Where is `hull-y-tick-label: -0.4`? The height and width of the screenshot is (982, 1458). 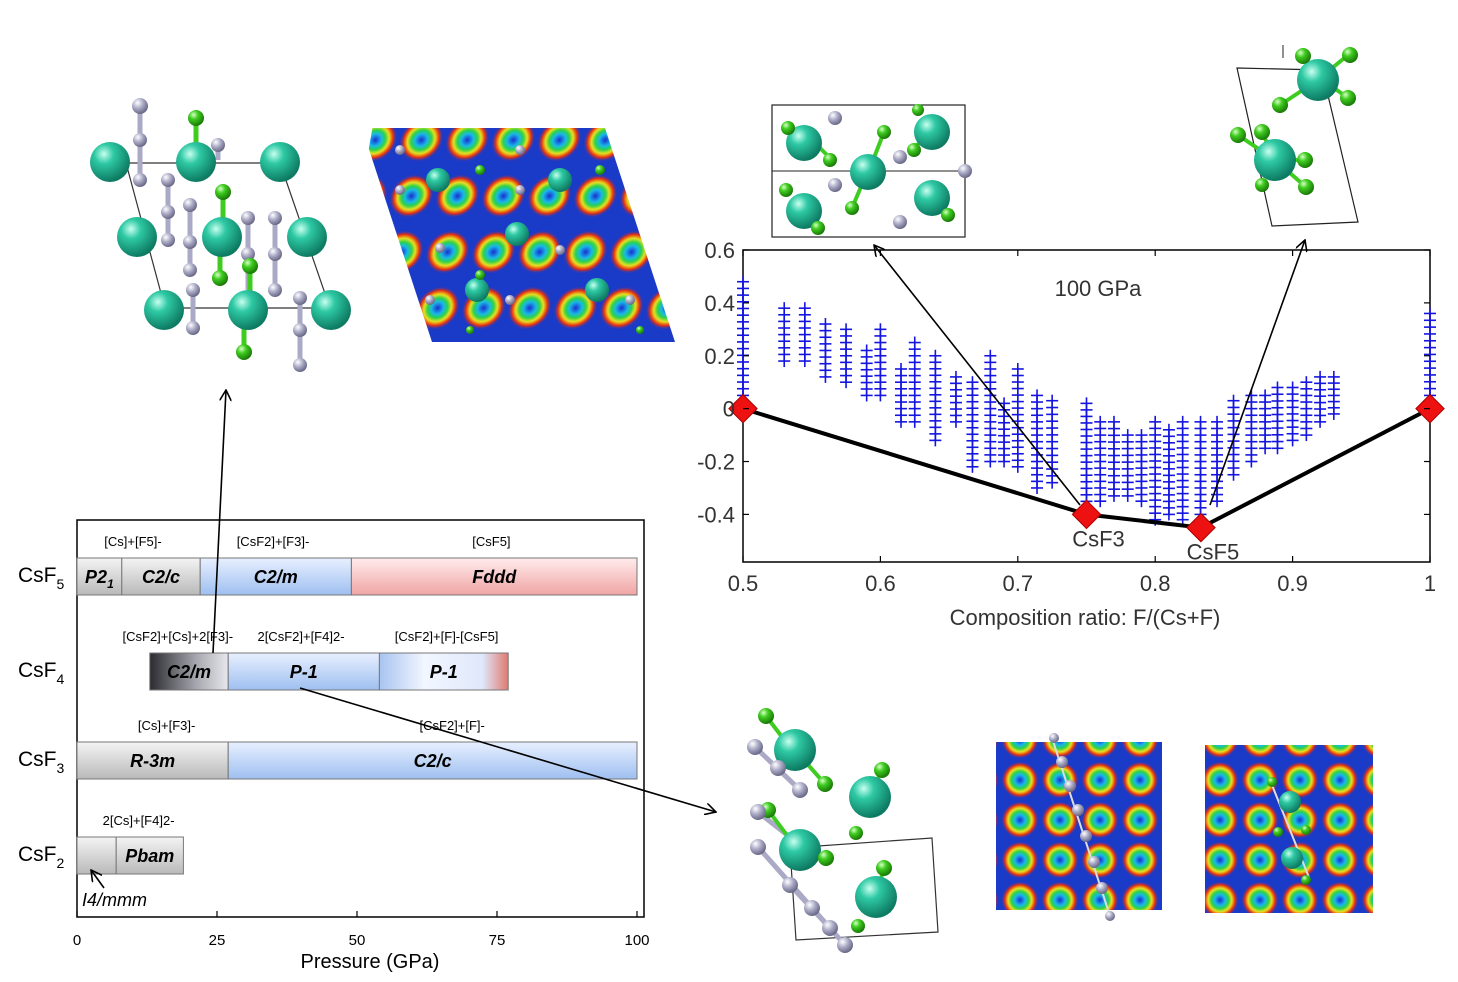
hull-y-tick-label: -0.4 is located at coordinates (716, 514).